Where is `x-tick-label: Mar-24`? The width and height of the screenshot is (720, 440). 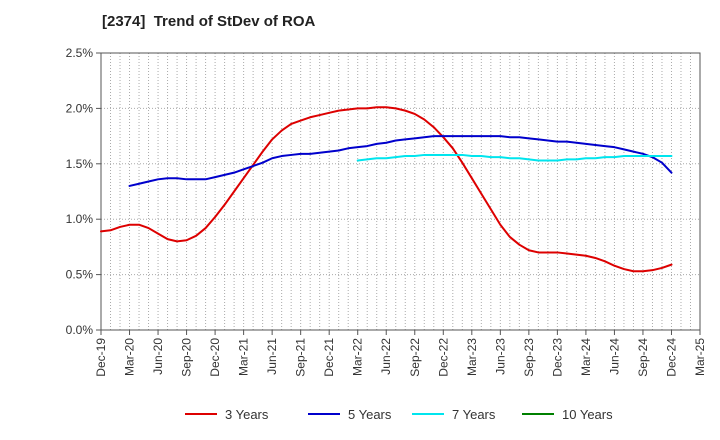 x-tick-label: Mar-24 is located at coordinates (586, 357).